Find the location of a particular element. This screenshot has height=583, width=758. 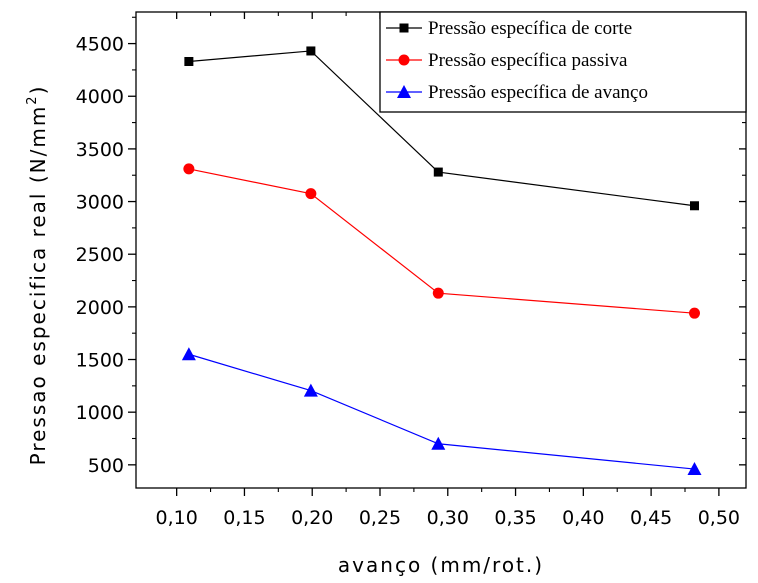

y-tick-label: 3000 is located at coordinates (100, 203).